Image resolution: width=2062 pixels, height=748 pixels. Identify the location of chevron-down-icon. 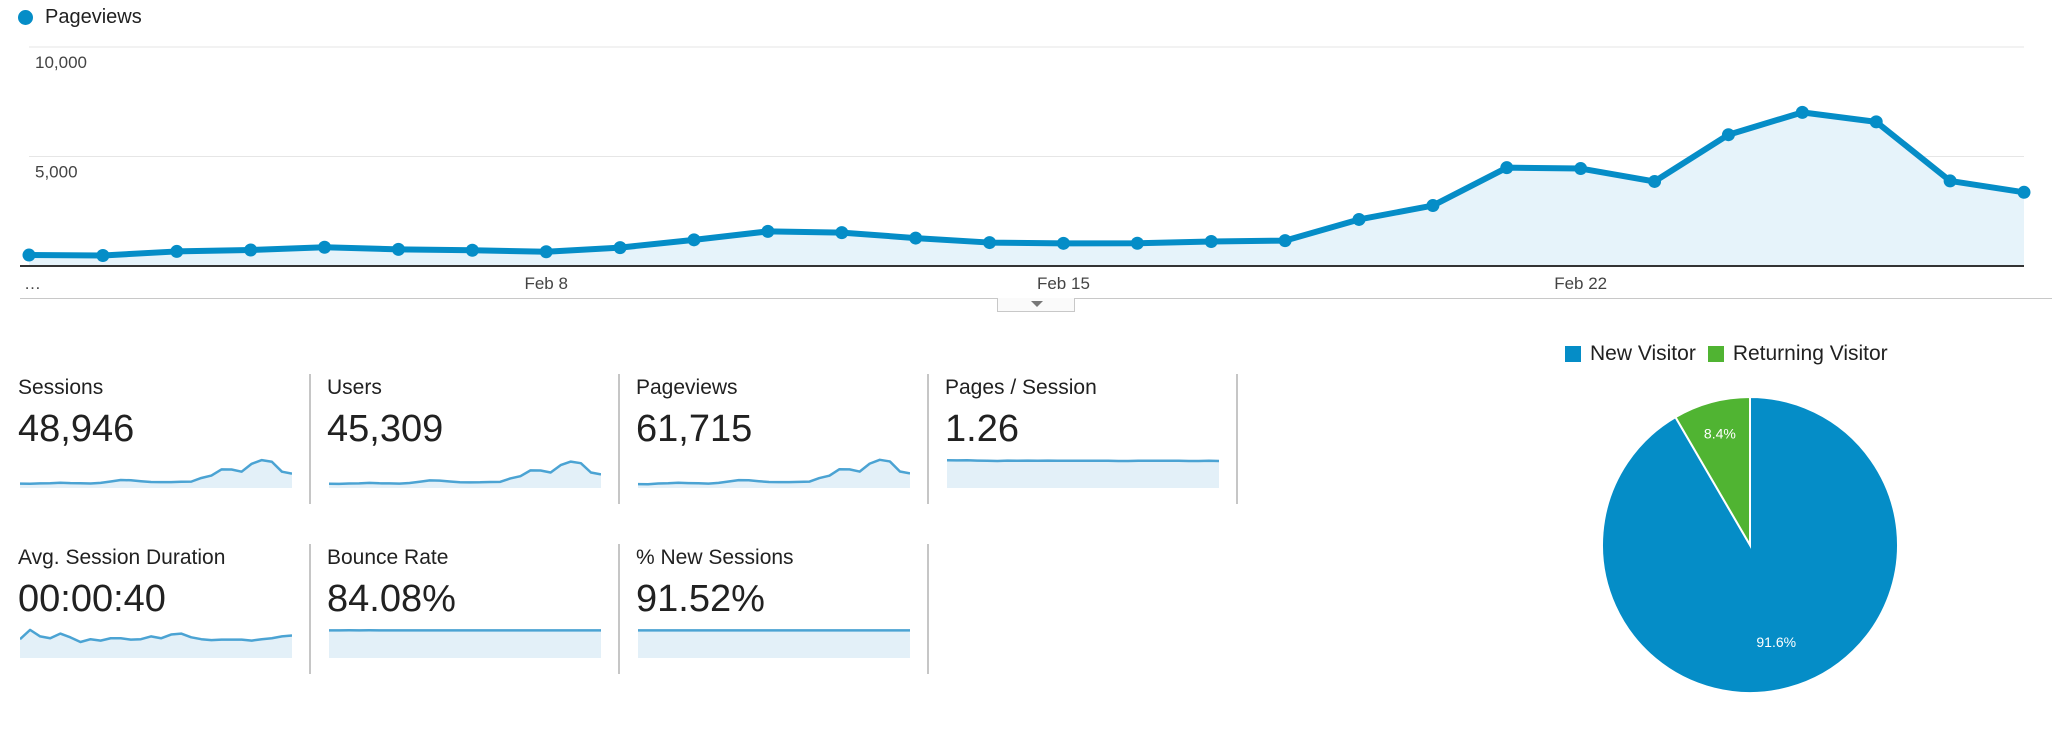
(1037, 304).